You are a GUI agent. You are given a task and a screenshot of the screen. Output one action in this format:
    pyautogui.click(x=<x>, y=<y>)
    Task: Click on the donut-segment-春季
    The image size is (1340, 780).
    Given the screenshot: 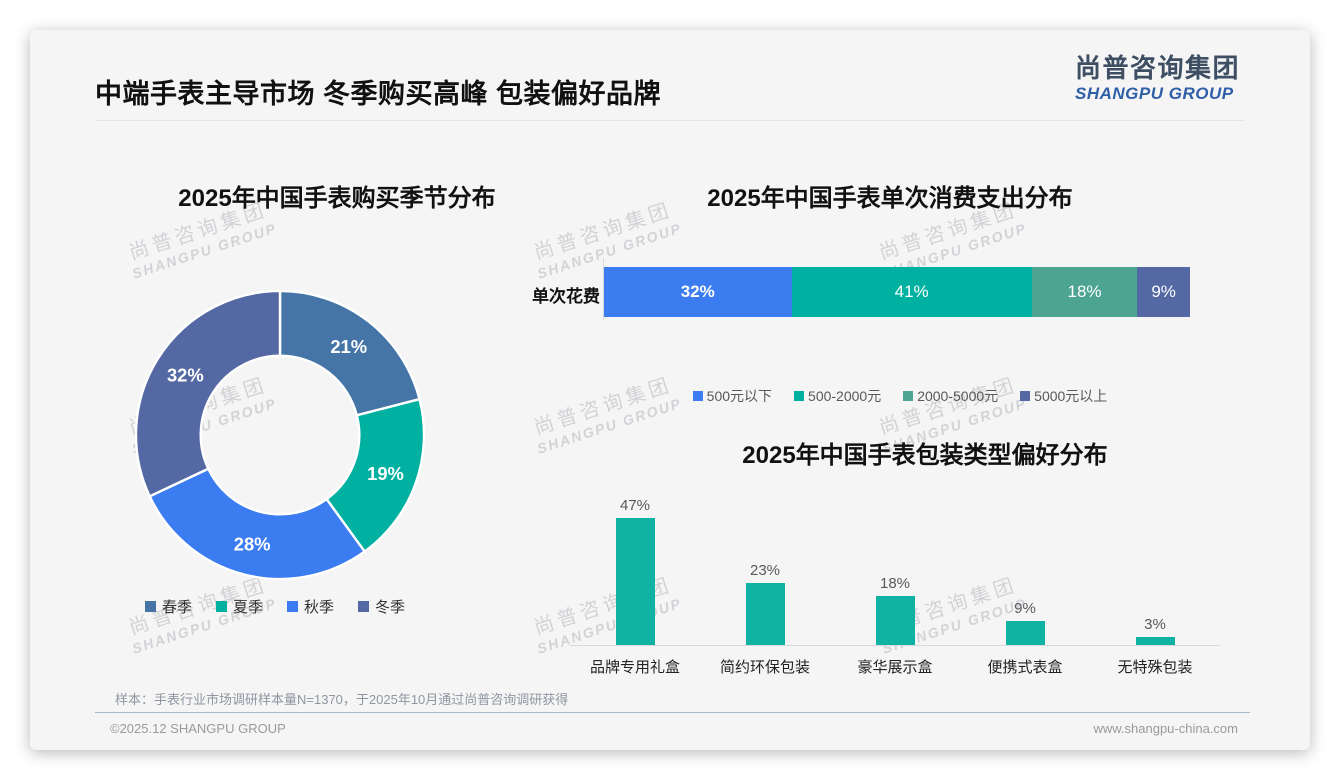 What is the action you would take?
    pyautogui.click(x=349, y=353)
    